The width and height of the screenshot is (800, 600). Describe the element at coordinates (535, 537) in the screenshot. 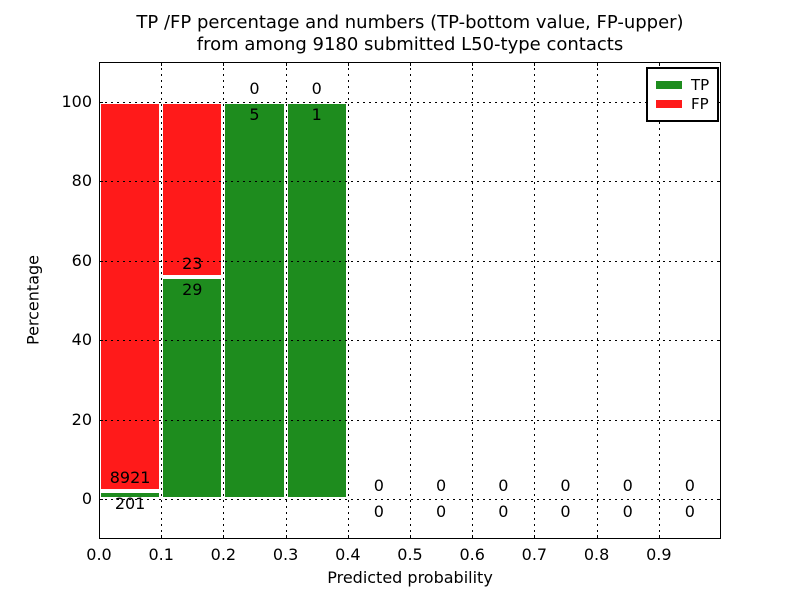

I see `xtick-bottom-0.7` at that location.